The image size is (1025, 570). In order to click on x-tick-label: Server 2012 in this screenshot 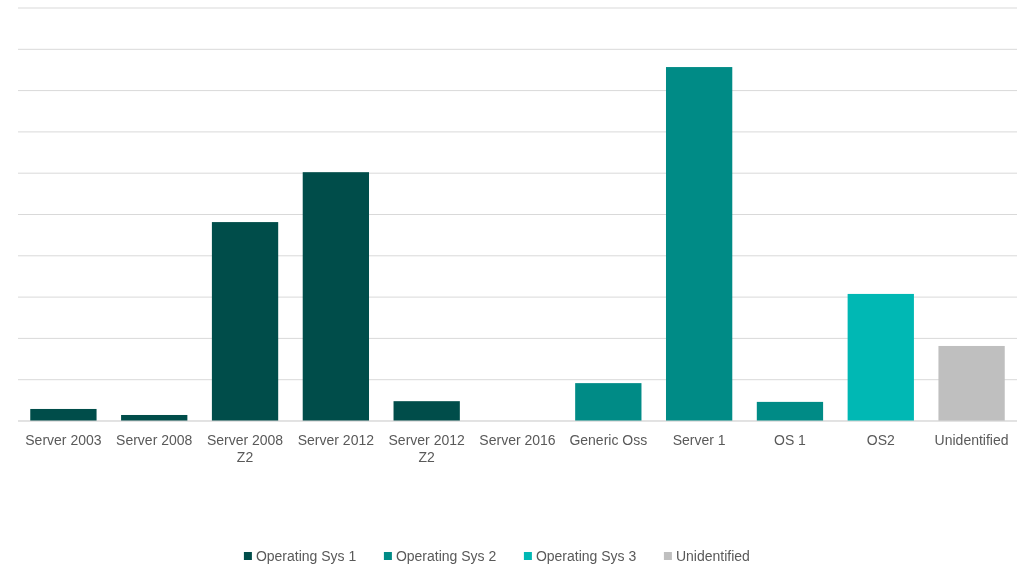, I will do `click(336, 440)`.